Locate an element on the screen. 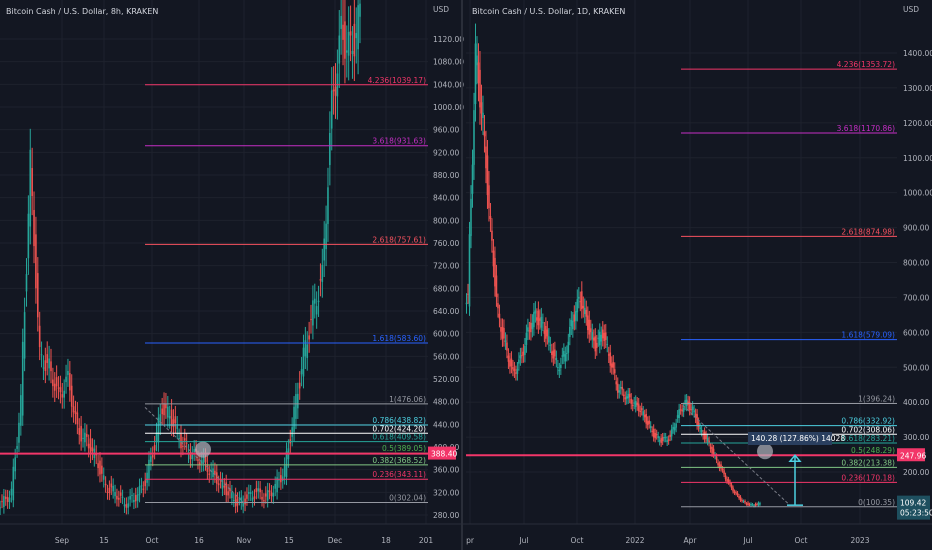 Image resolution: width=932 pixels, height=550 pixels. y-tick-label: 700.00 is located at coordinates (916, 297).